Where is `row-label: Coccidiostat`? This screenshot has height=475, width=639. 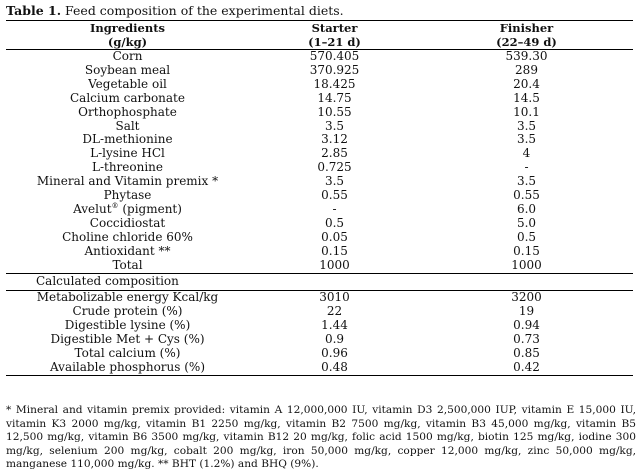
row-label: Coccidiostat is located at coordinates (127, 222).